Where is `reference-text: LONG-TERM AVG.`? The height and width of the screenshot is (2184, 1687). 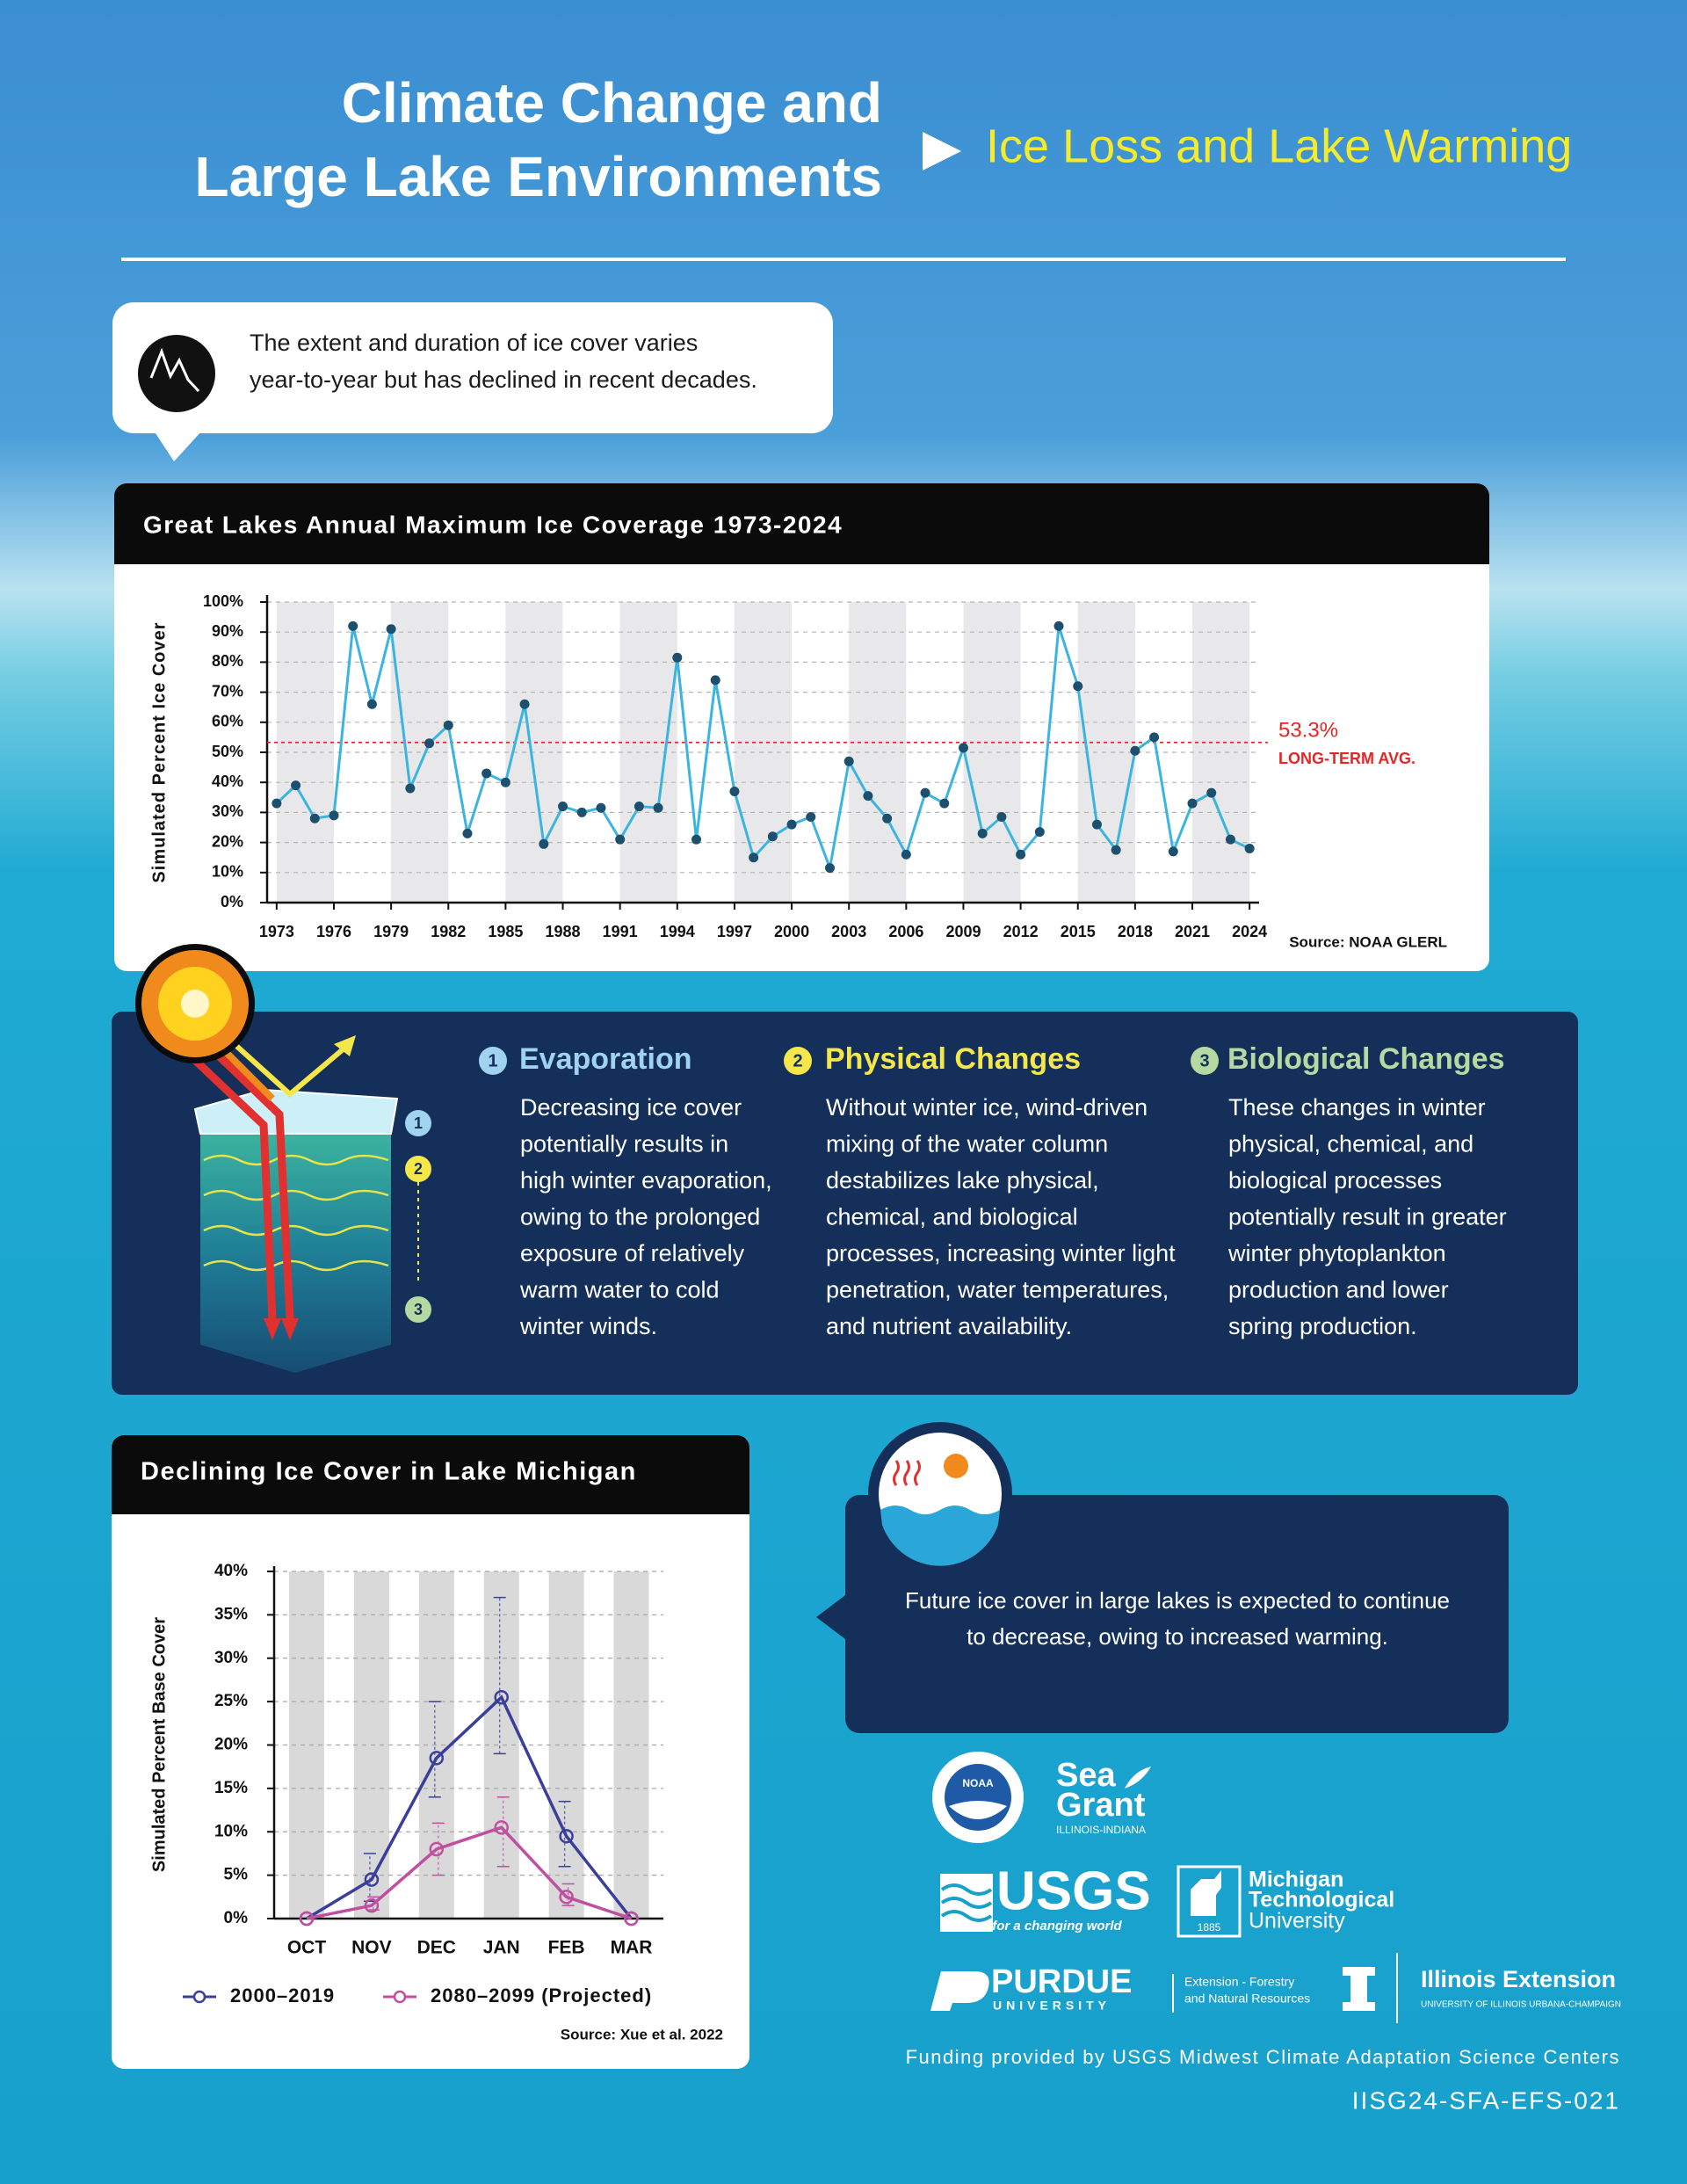 reference-text: LONG-TERM AVG. is located at coordinates (1346, 758).